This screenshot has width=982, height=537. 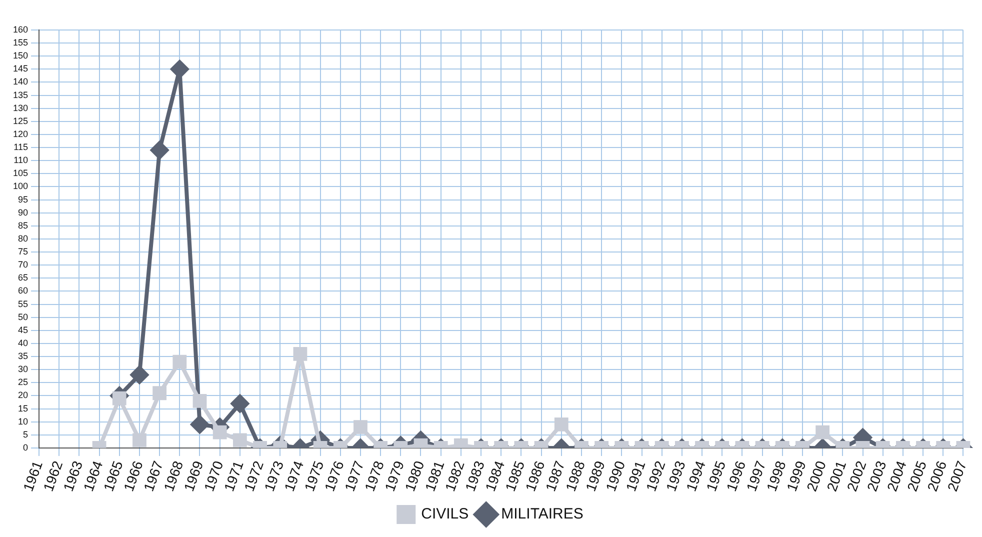 I want to click on y-tick-label: 90, so click(x=23, y=212).